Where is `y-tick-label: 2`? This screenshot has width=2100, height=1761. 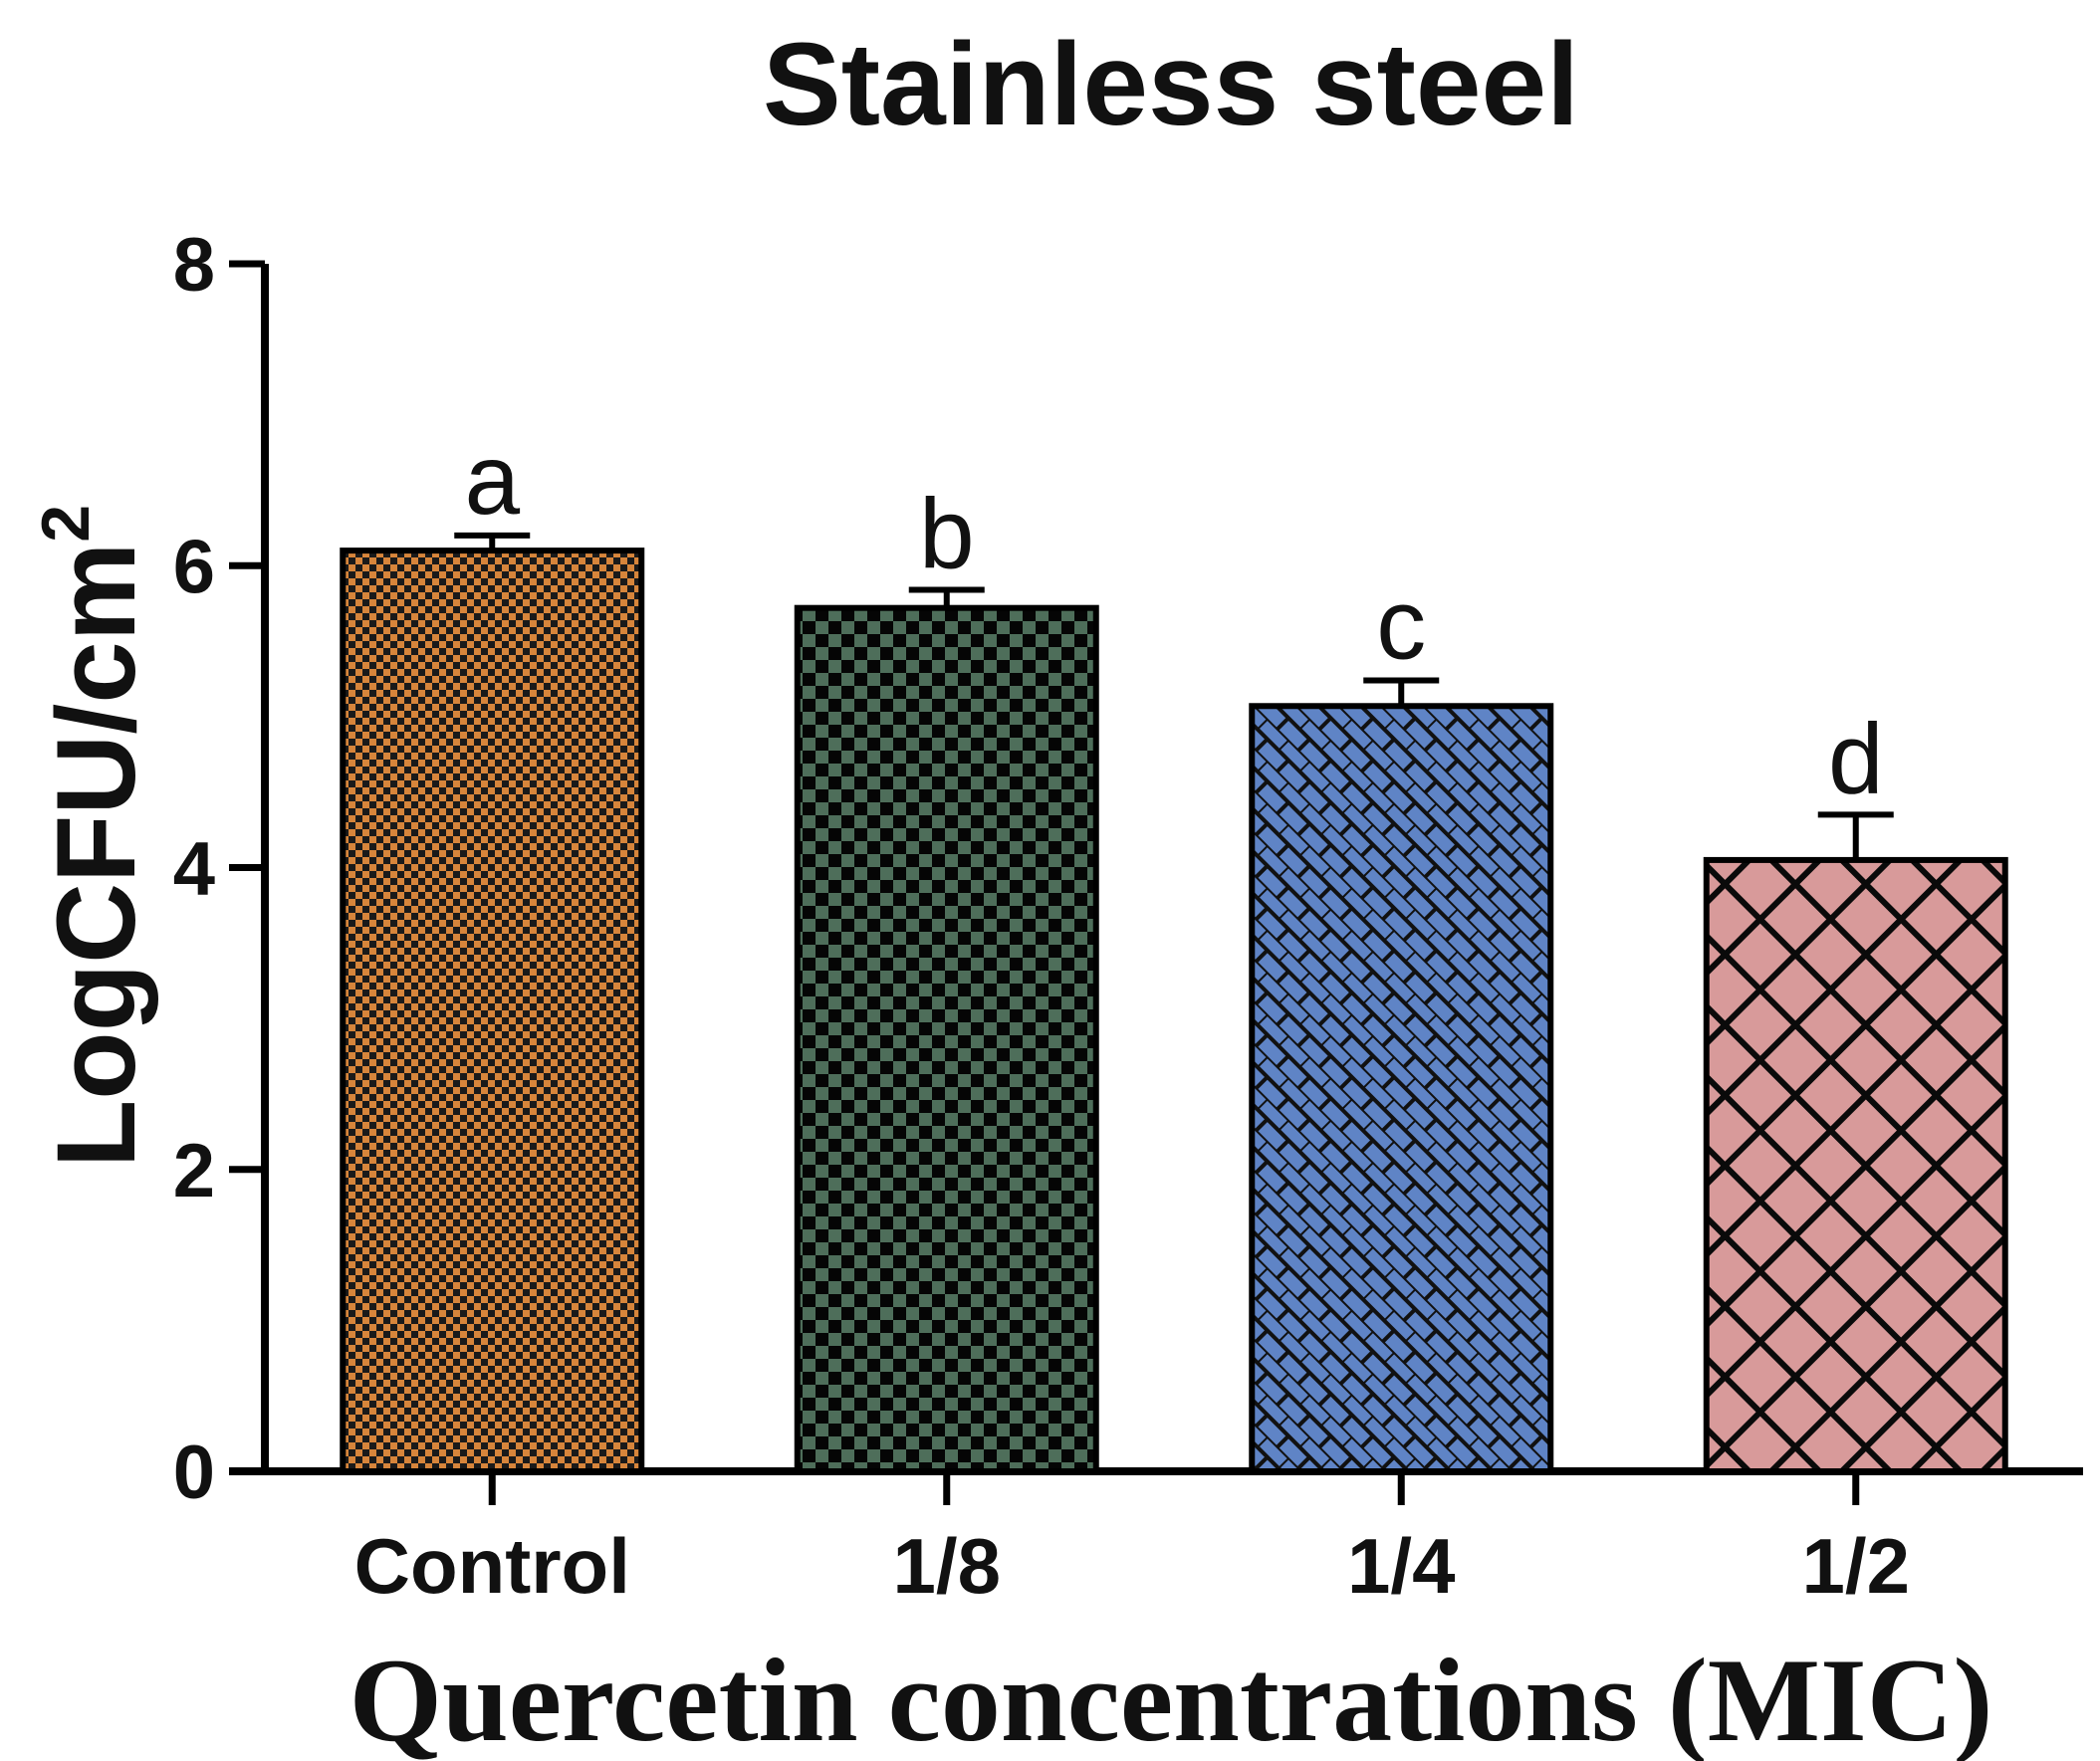
y-tick-label: 2 is located at coordinates (194, 1171).